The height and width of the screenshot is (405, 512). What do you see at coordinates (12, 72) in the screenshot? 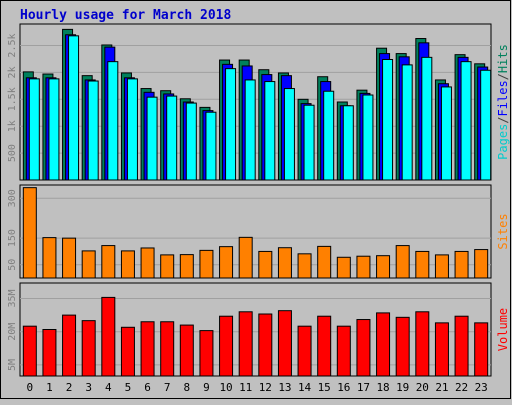
I see `y-tick-label-hits-files-pages-3: 2k` at bounding box center [12, 72].